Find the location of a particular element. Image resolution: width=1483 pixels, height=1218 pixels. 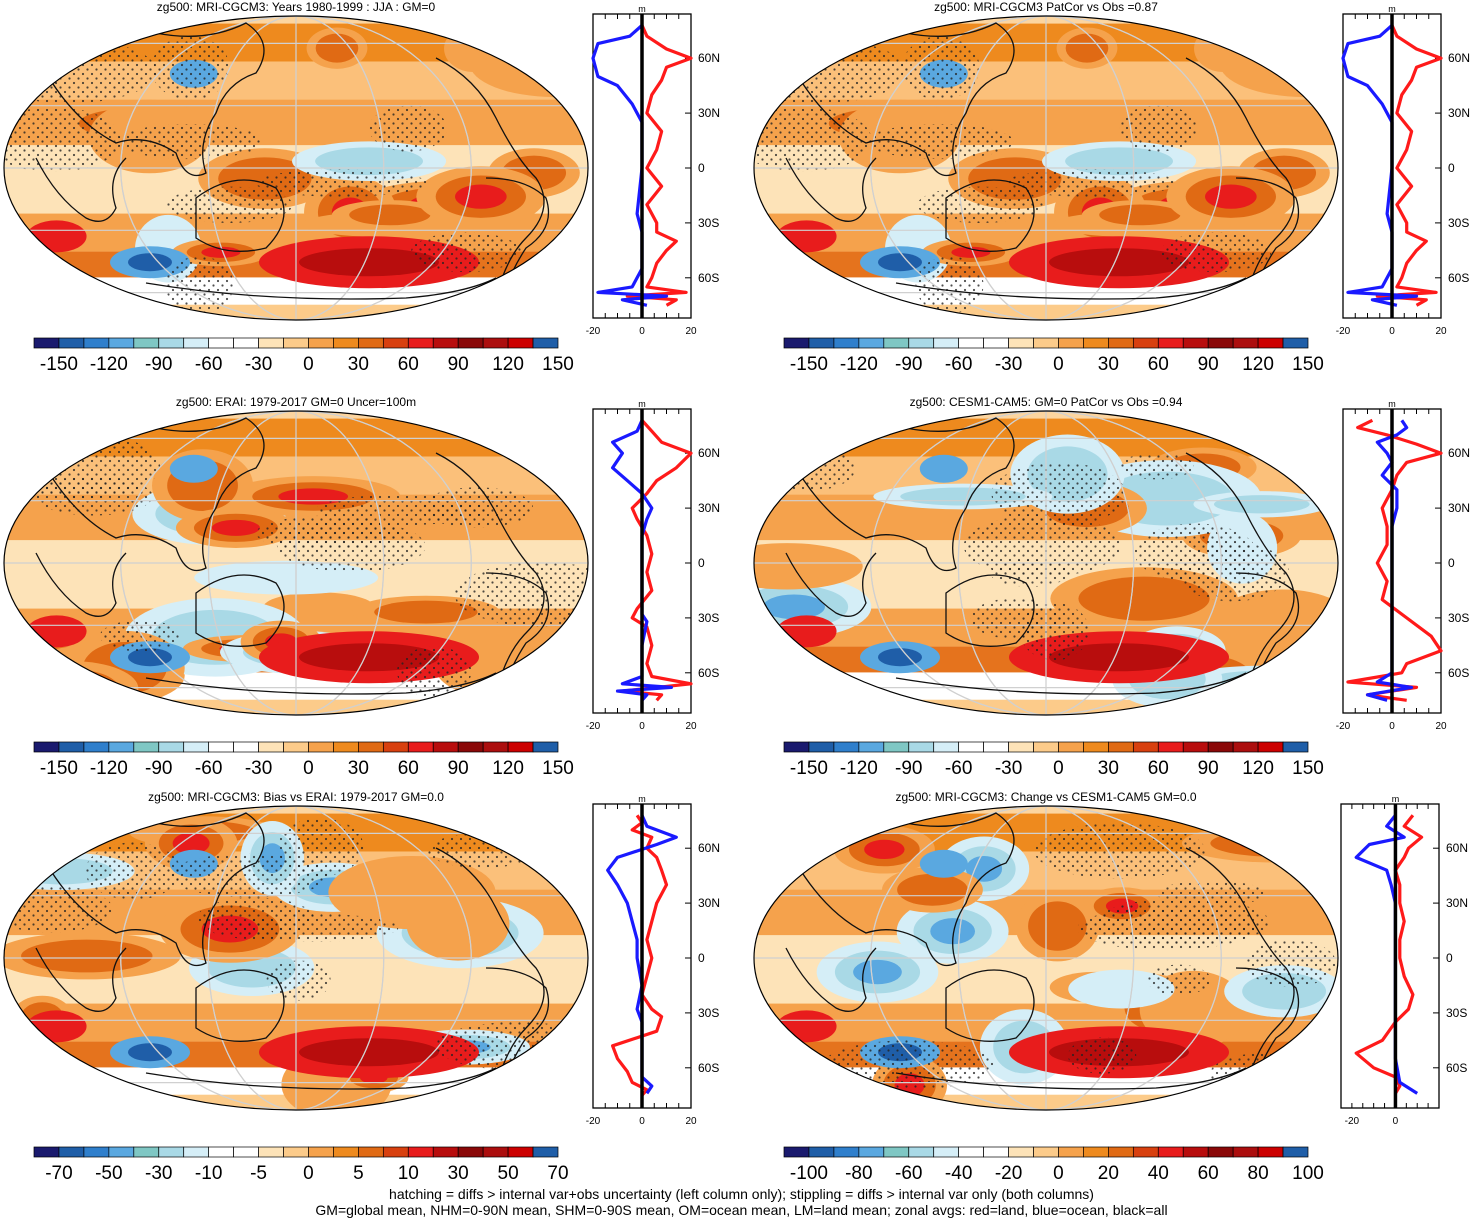

cold-anomaly is located at coordinates (805, 844).